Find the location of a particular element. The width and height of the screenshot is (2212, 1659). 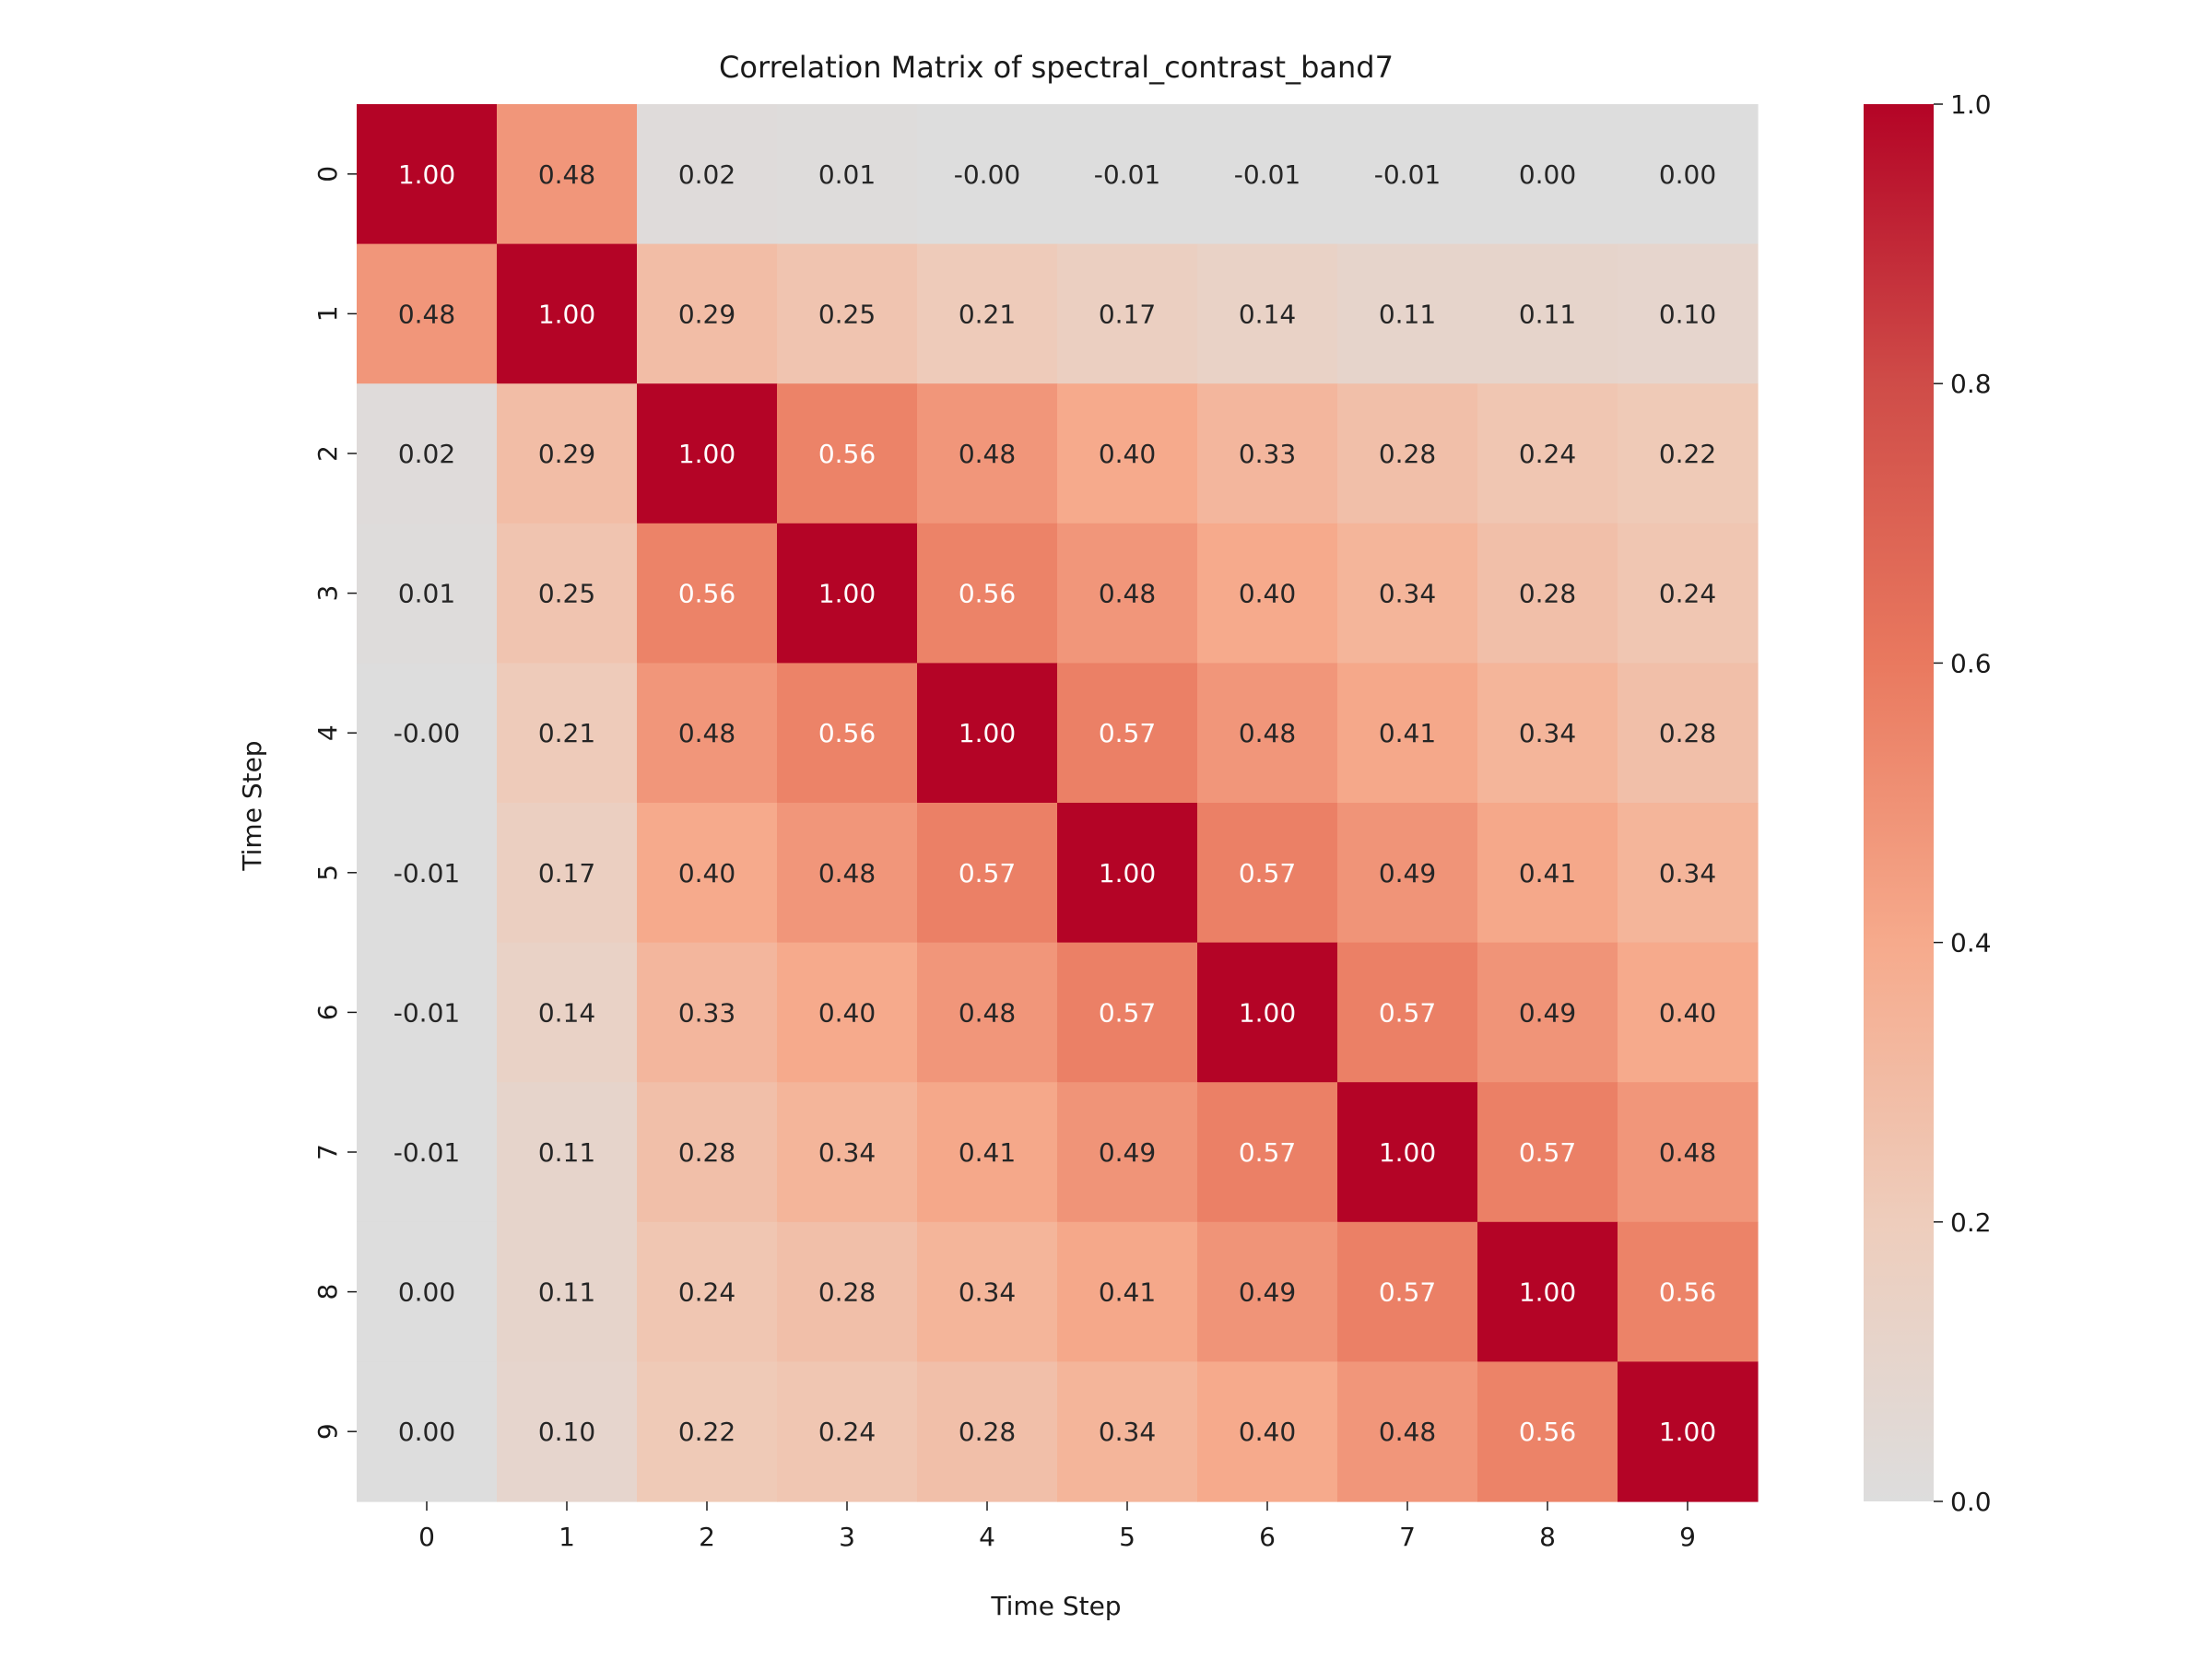

x-tick-label: 7 is located at coordinates (1407, 1537).